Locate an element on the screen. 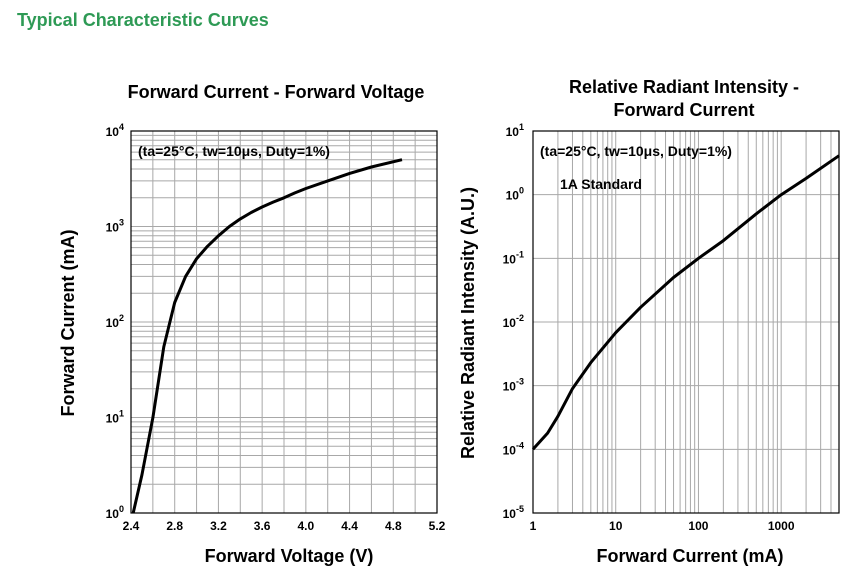 The height and width of the screenshot is (586, 851). chart1-xlabel: Forward Voltage (V) is located at coordinates (289, 556).